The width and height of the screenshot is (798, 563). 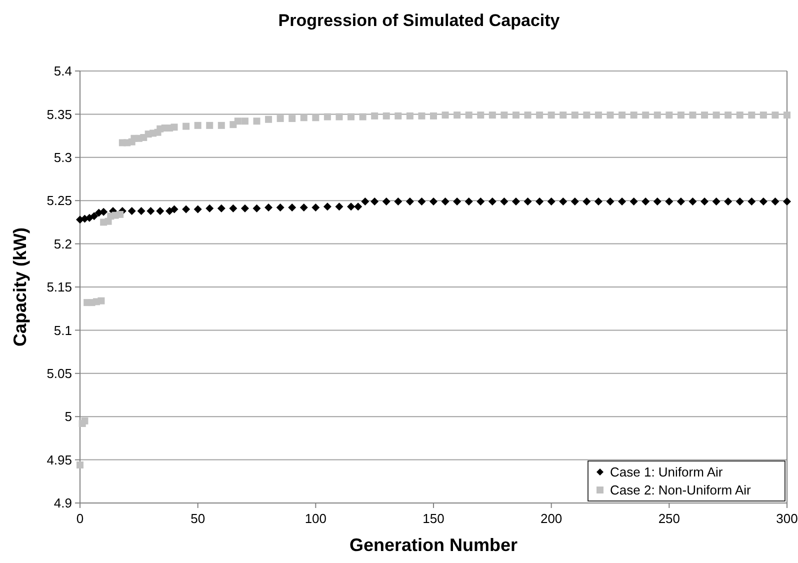 I want to click on x-tick-label: 150, so click(x=433, y=518).